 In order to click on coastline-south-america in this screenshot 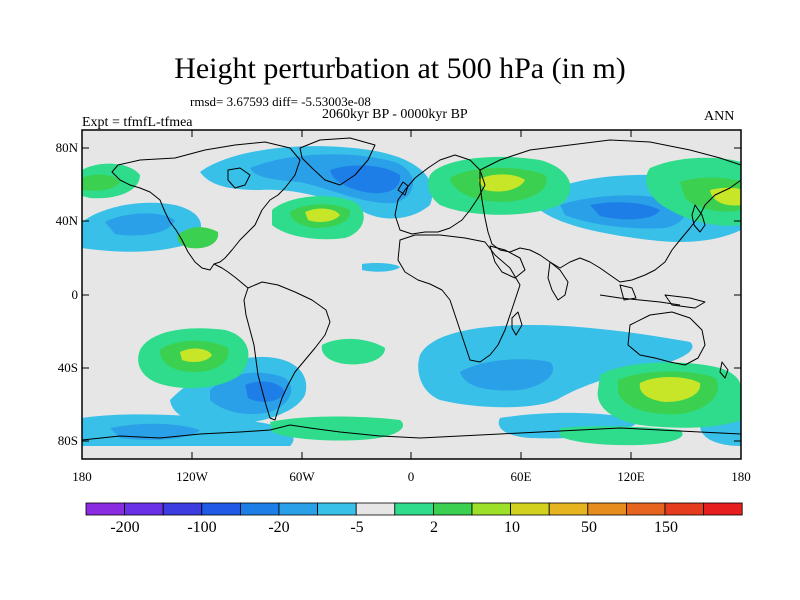, I will do `click(287, 351)`.